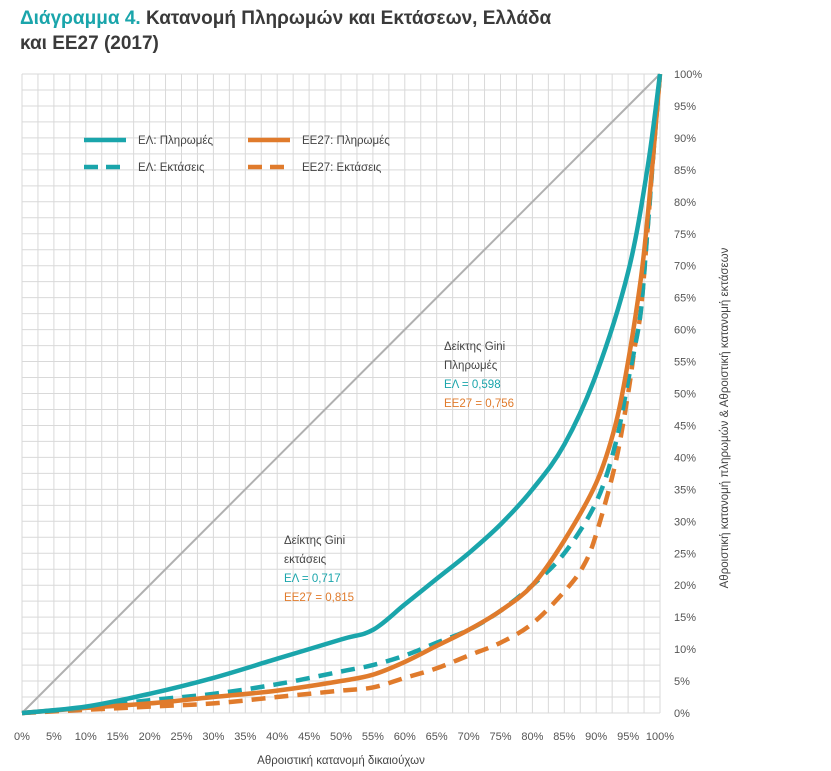  I want to click on y-tick-label: 50%, so click(685, 395).